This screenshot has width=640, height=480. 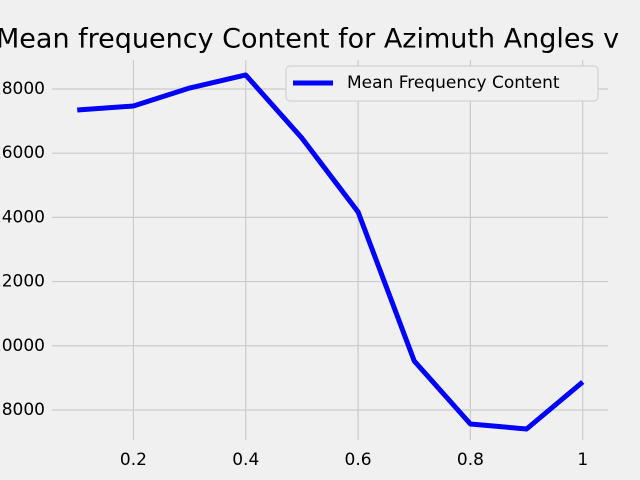 What do you see at coordinates (582, 460) in the screenshot?
I see `x-tick-label: 1` at bounding box center [582, 460].